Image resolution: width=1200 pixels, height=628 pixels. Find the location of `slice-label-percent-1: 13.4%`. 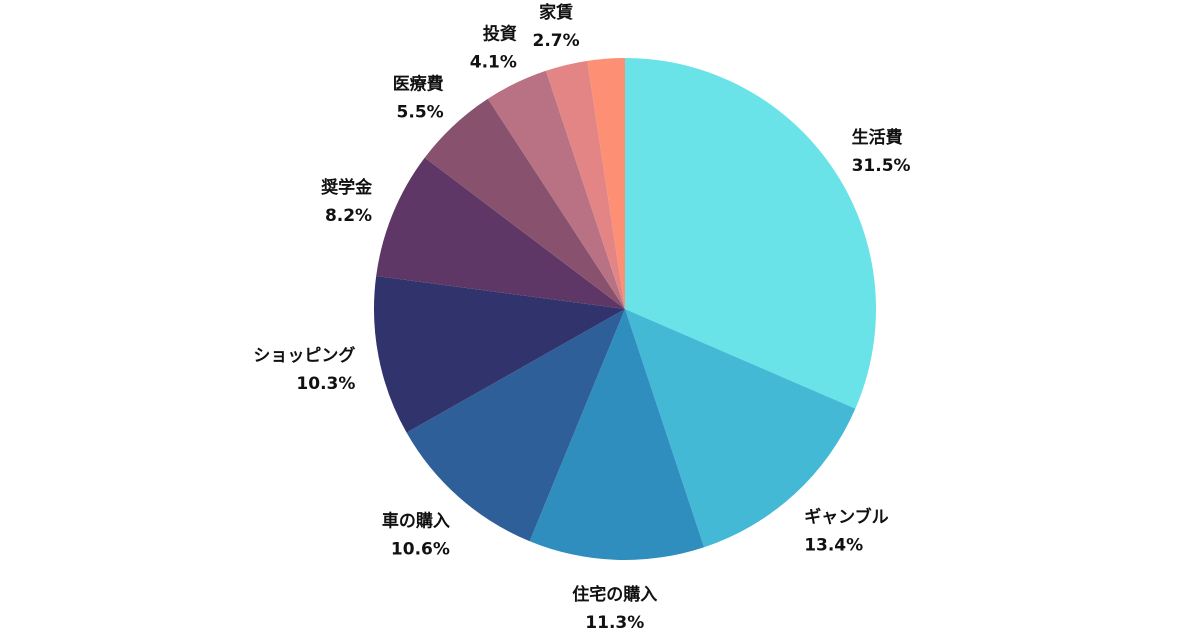

slice-label-percent-1: 13.4% is located at coordinates (833, 546).